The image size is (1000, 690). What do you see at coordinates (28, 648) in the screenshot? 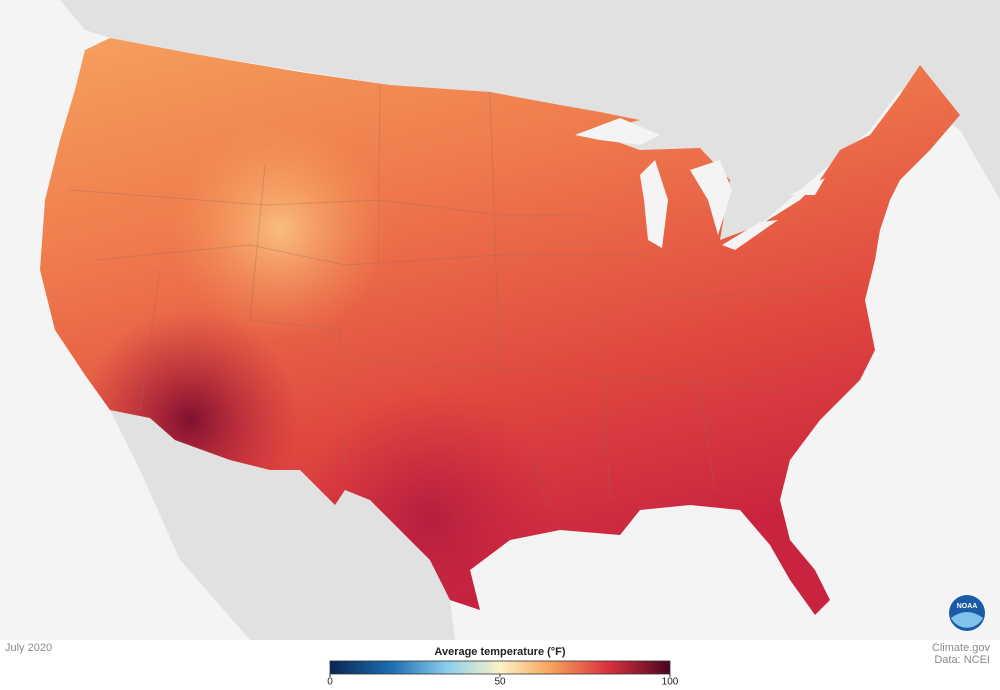
I see `date-label: July 2020` at bounding box center [28, 648].